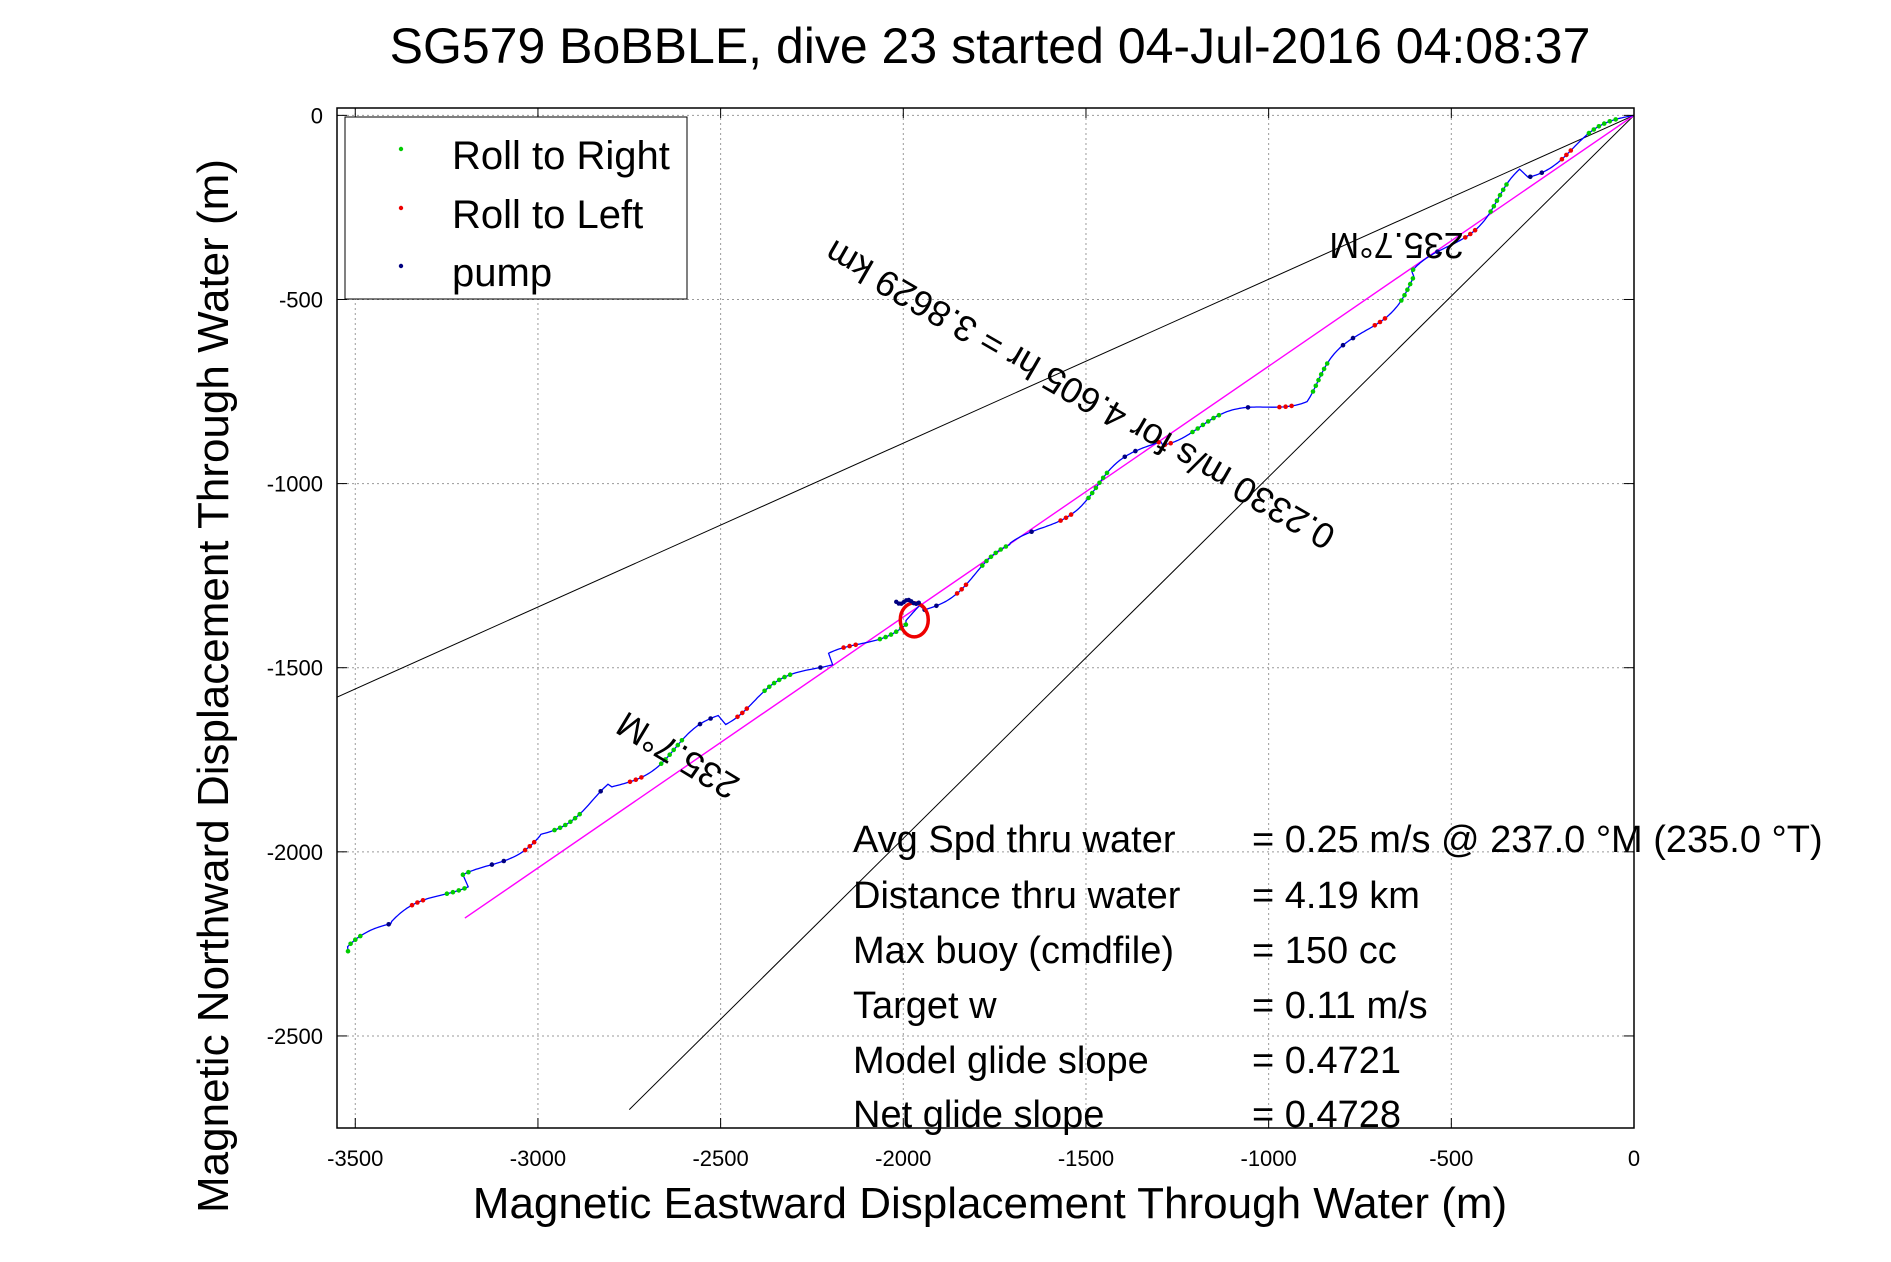 The height and width of the screenshot is (1262, 1891). I want to click on stat-value: = 150 cc, so click(1324, 951).